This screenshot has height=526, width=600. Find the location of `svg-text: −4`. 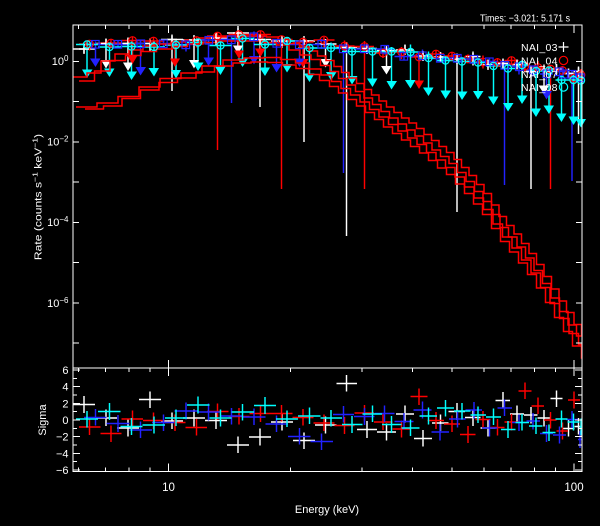

svg-text: −4 is located at coordinates (62, 454).